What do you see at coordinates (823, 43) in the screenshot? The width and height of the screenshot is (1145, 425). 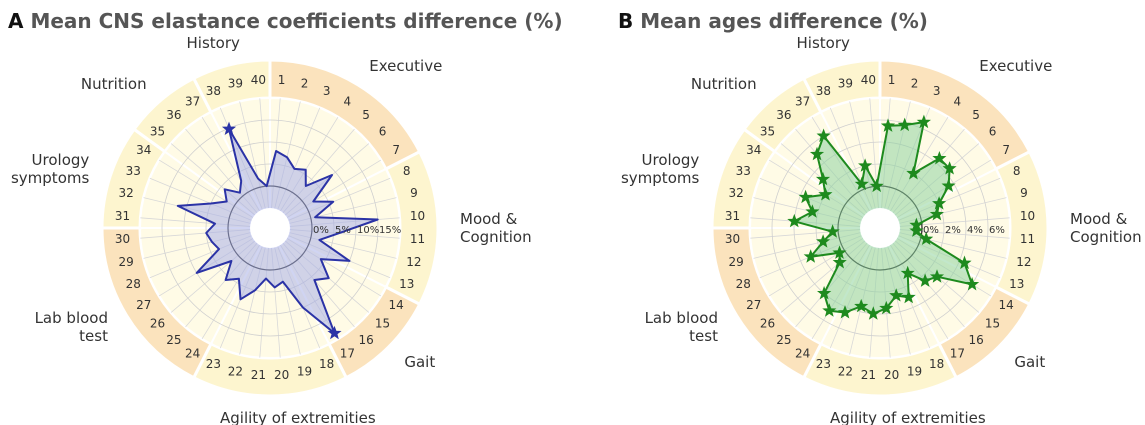 I see `group-label: History` at bounding box center [823, 43].